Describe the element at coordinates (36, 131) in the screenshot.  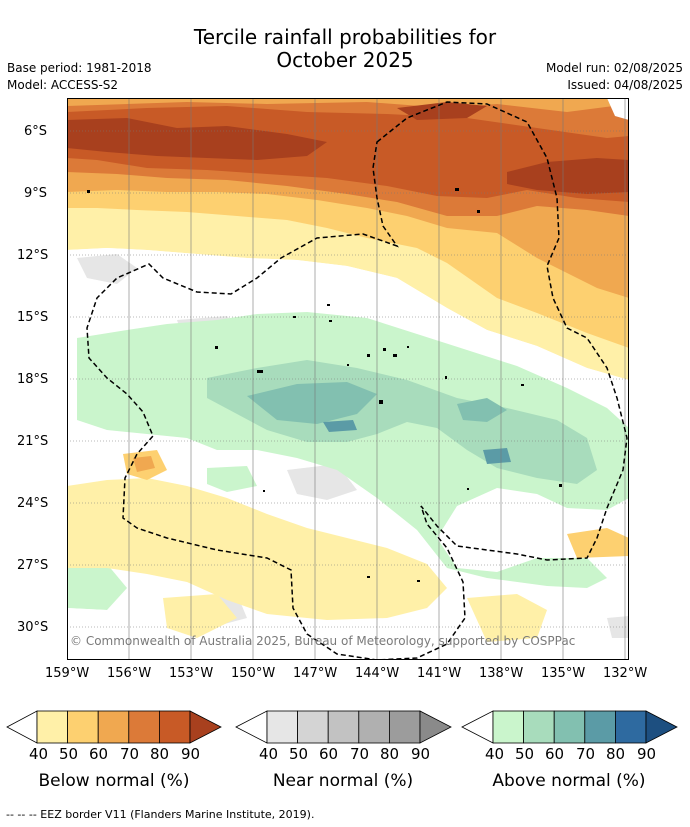
I see `lat-tick: 6°S` at that location.